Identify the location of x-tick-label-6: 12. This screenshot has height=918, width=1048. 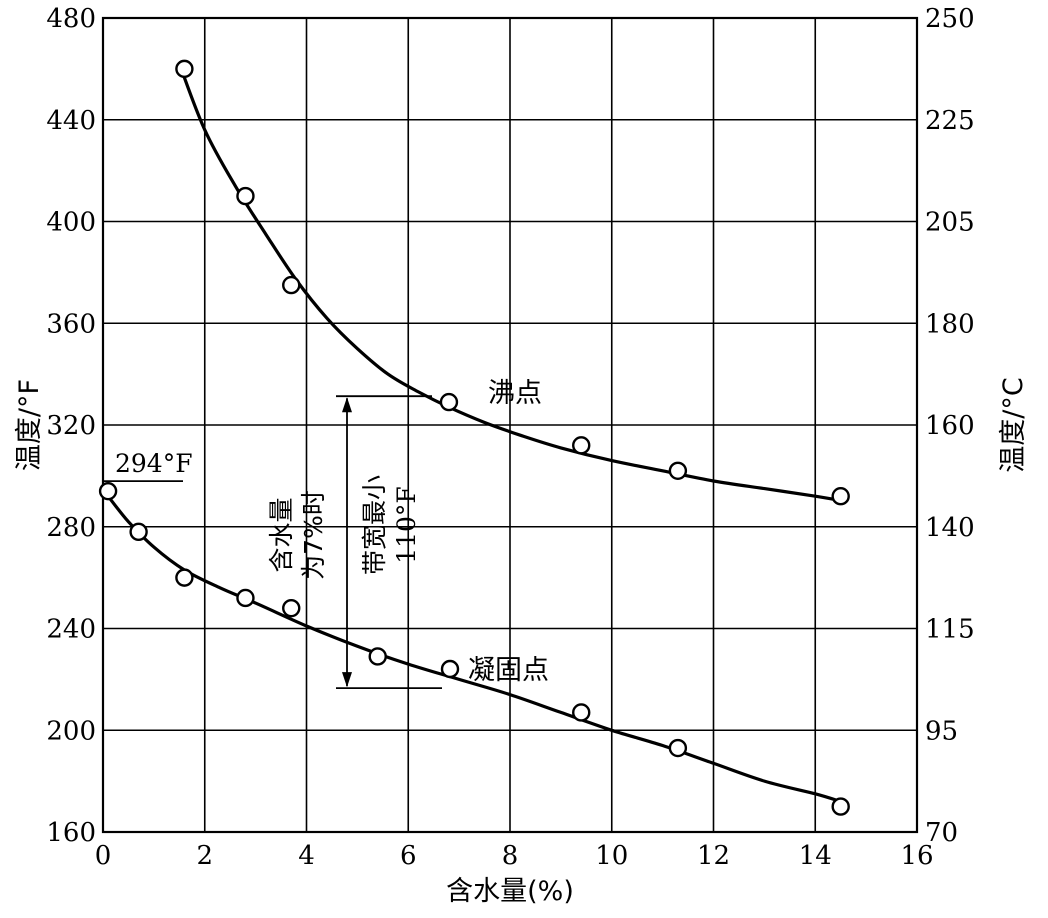
(713, 856).